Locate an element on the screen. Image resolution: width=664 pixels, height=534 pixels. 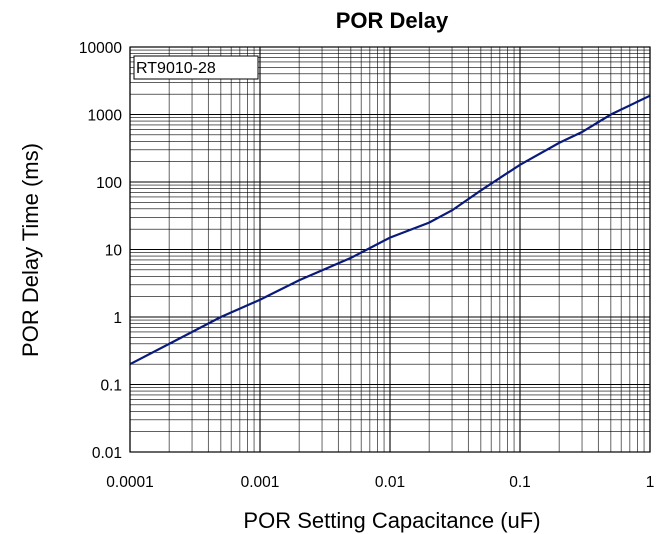
annotation-background is located at coordinates (196, 67).